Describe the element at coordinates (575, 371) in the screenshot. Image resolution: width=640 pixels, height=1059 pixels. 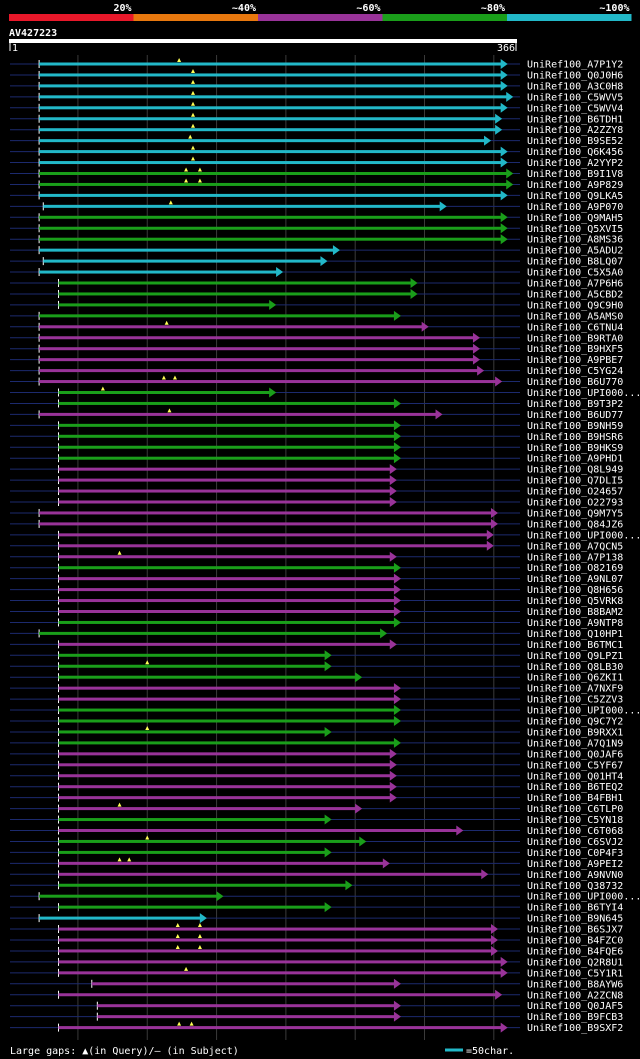
I see `hit-label: UniRef100_C5YG24` at that location.